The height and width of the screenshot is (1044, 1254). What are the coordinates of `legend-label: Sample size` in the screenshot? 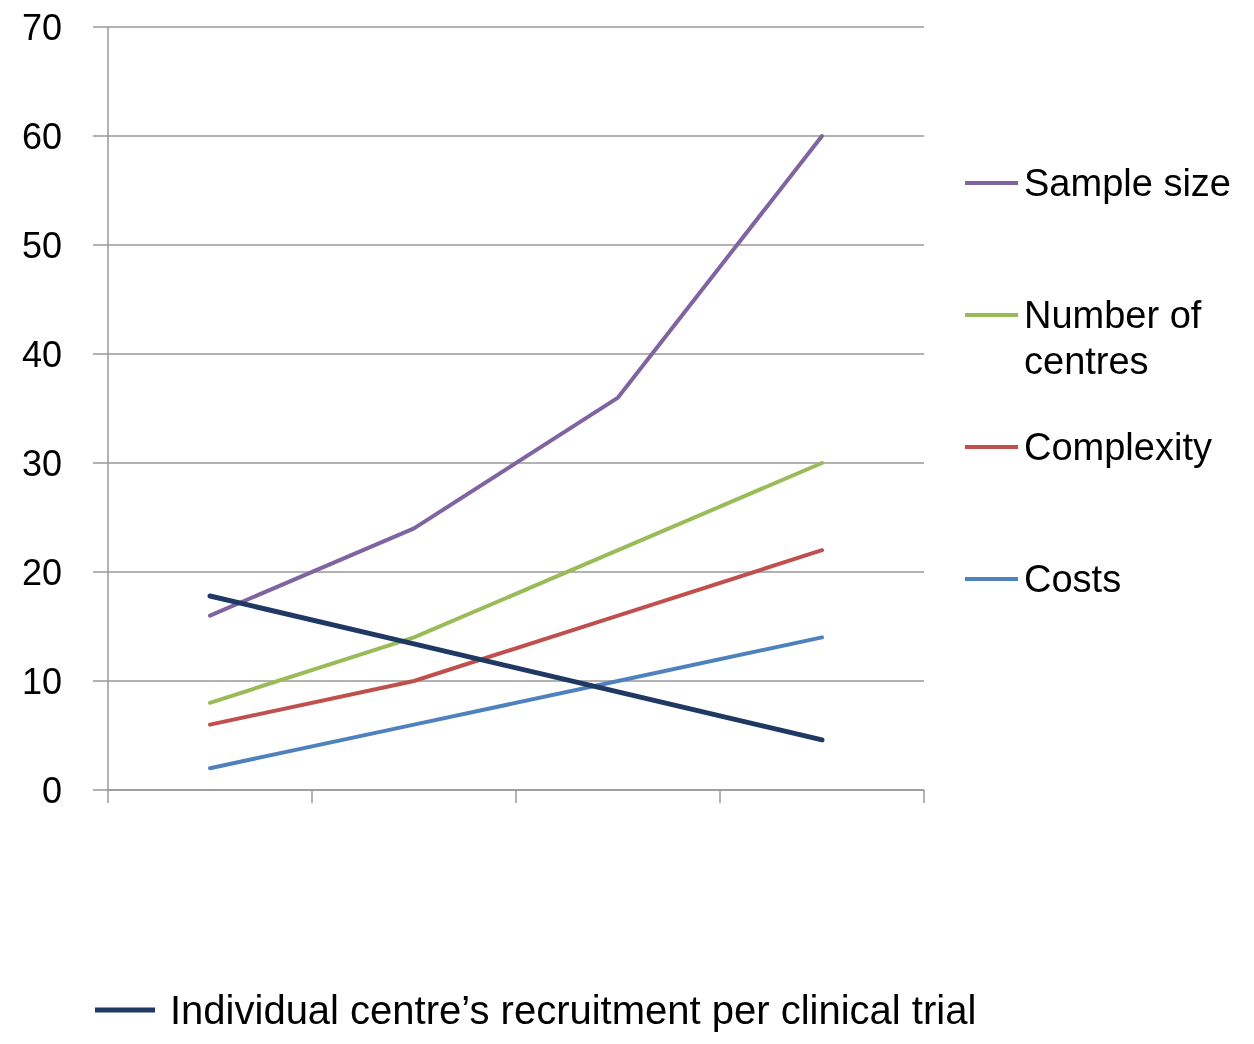 It's located at (1127, 183).